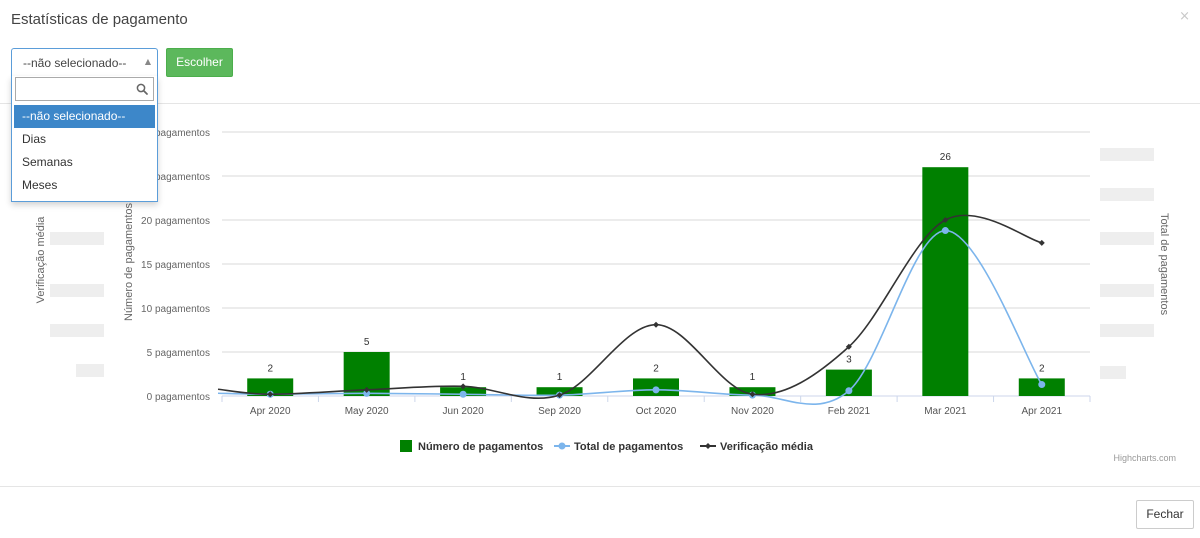 The width and height of the screenshot is (1200, 538). I want to click on x-tick-label: Nov 2020, so click(752, 411).